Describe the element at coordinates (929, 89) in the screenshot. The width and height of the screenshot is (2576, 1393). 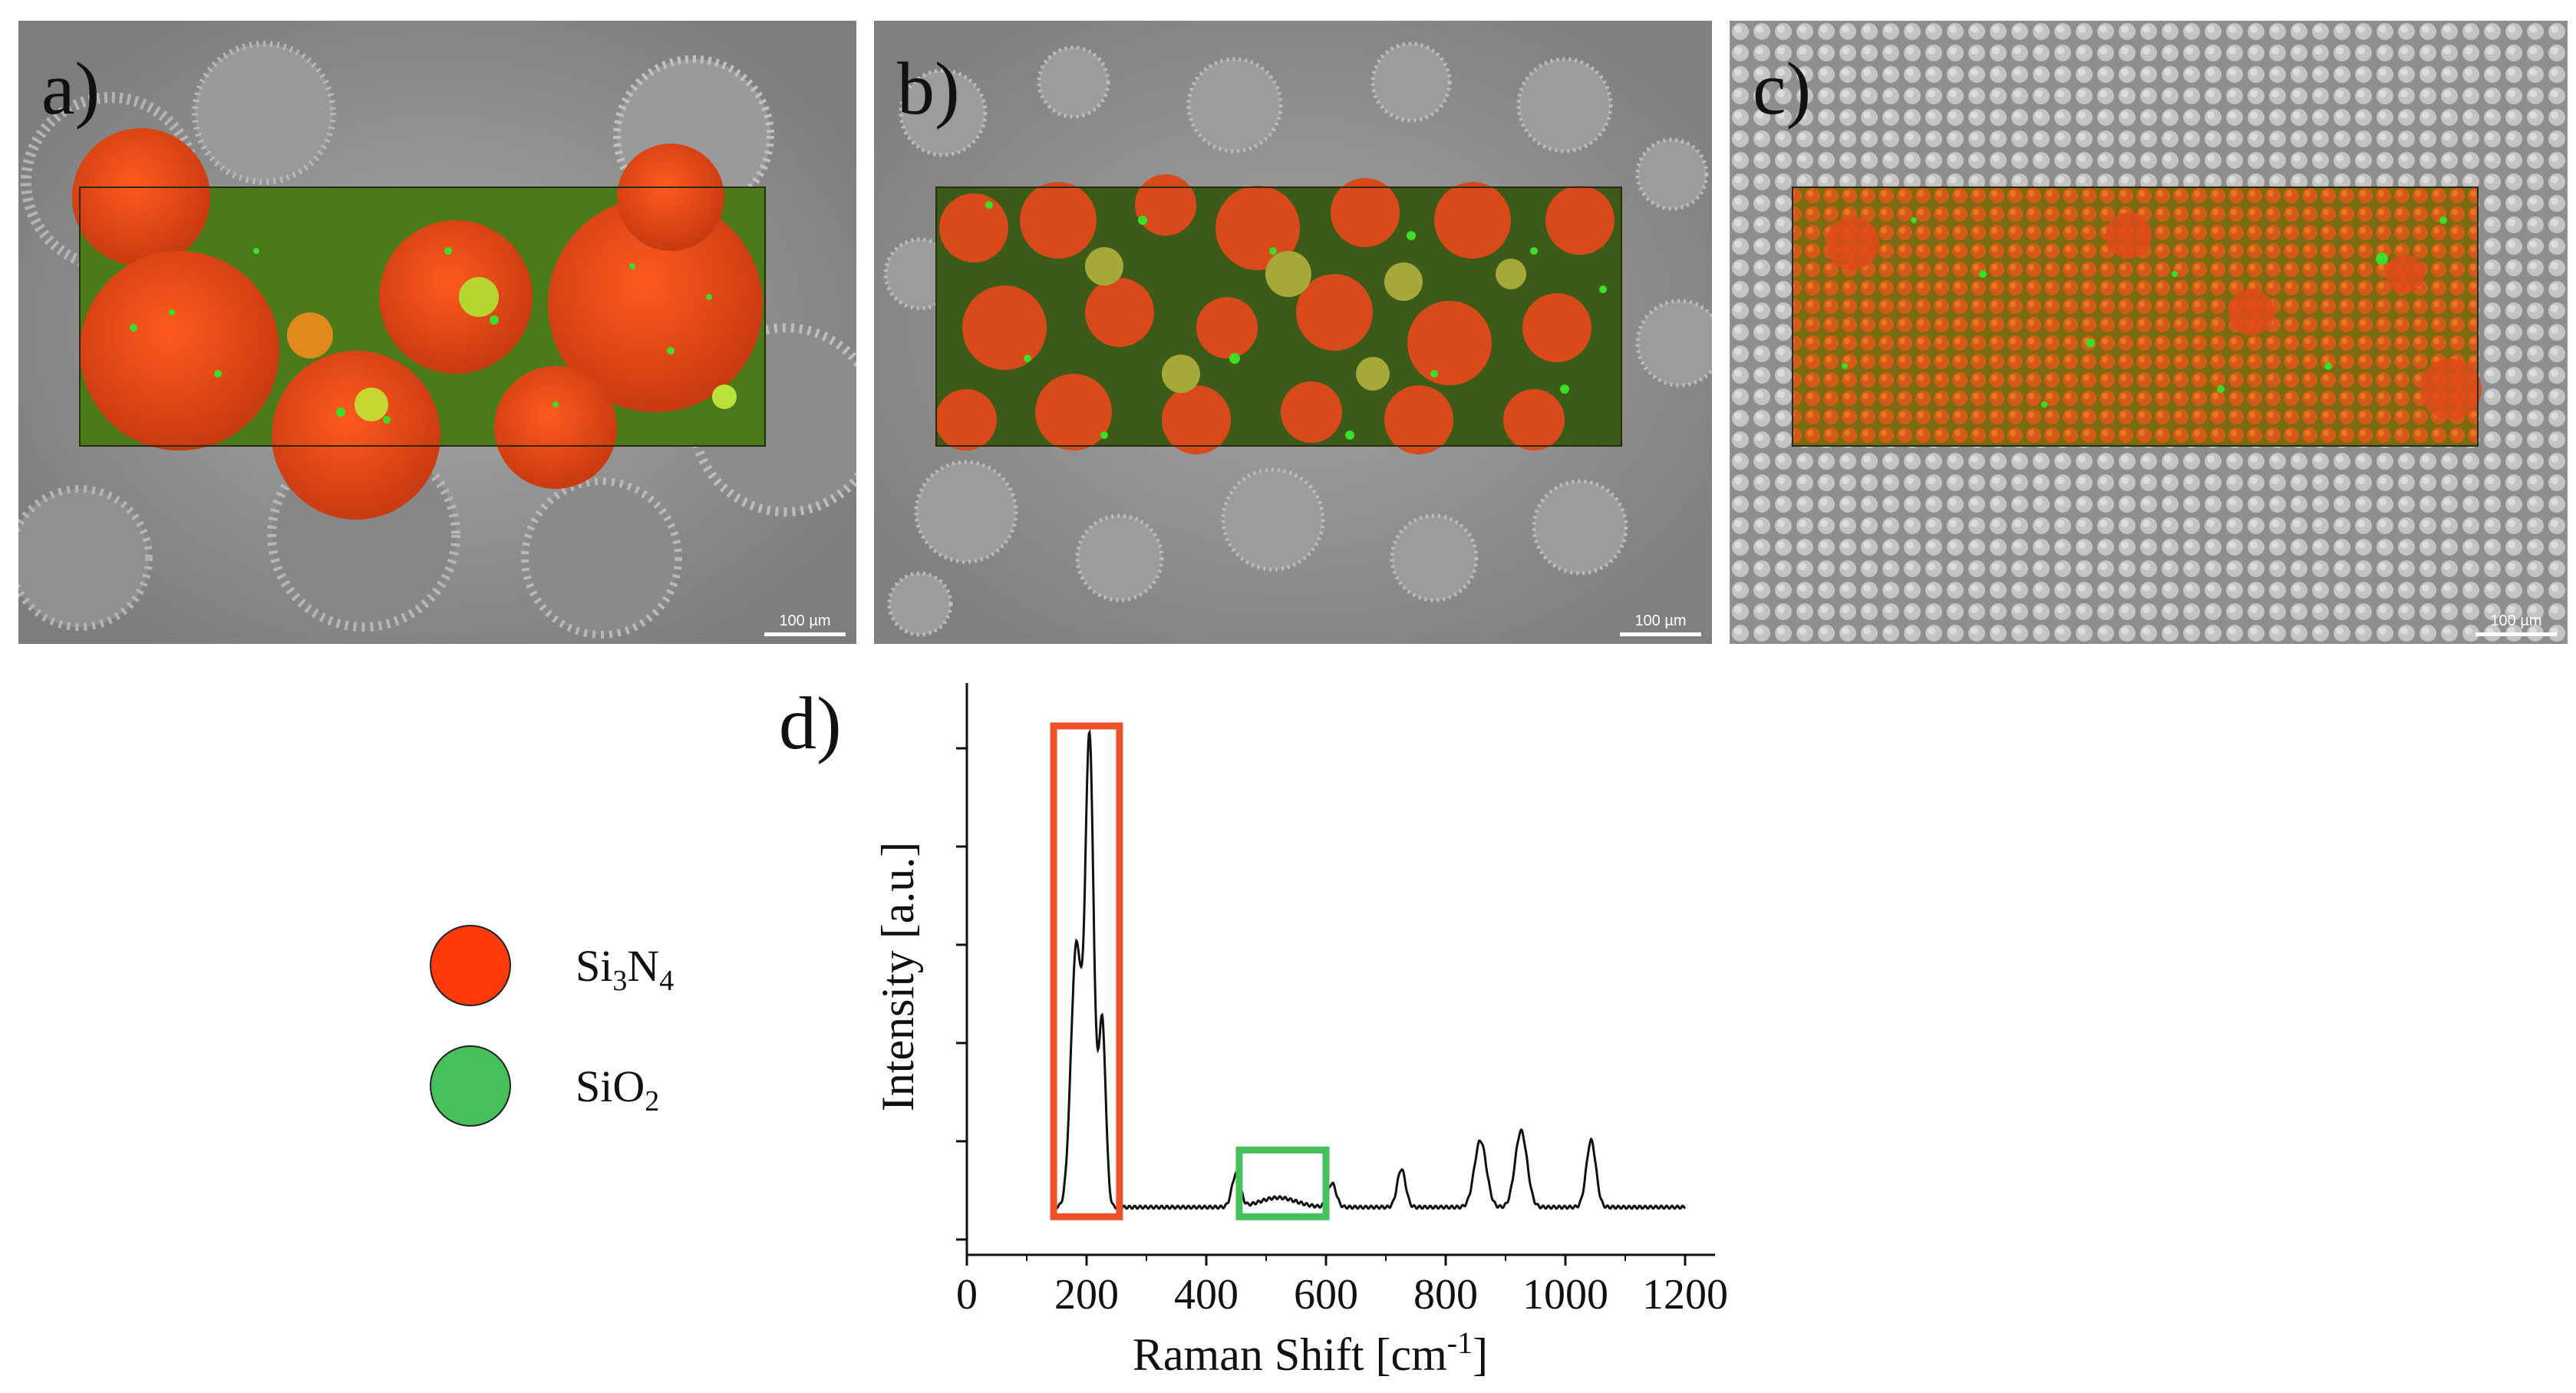
I see `panel-label-b: b)` at that location.